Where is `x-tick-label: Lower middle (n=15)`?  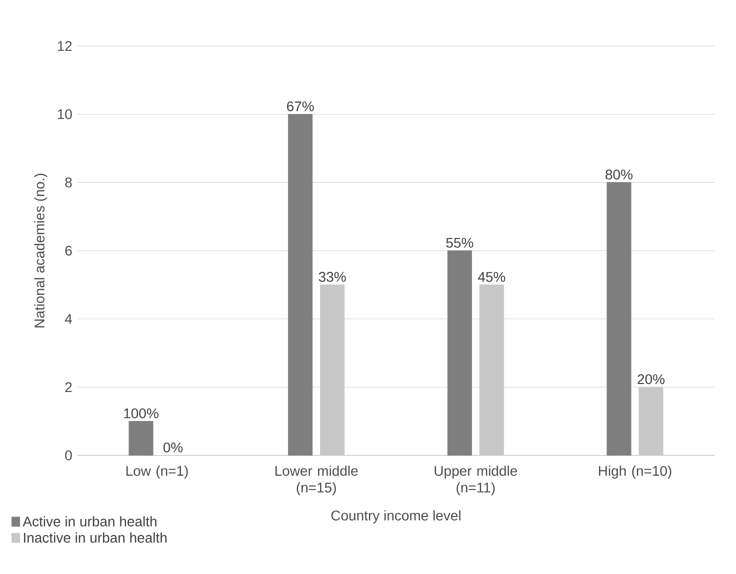 x-tick-label: Lower middle (n=15) is located at coordinates (316, 481).